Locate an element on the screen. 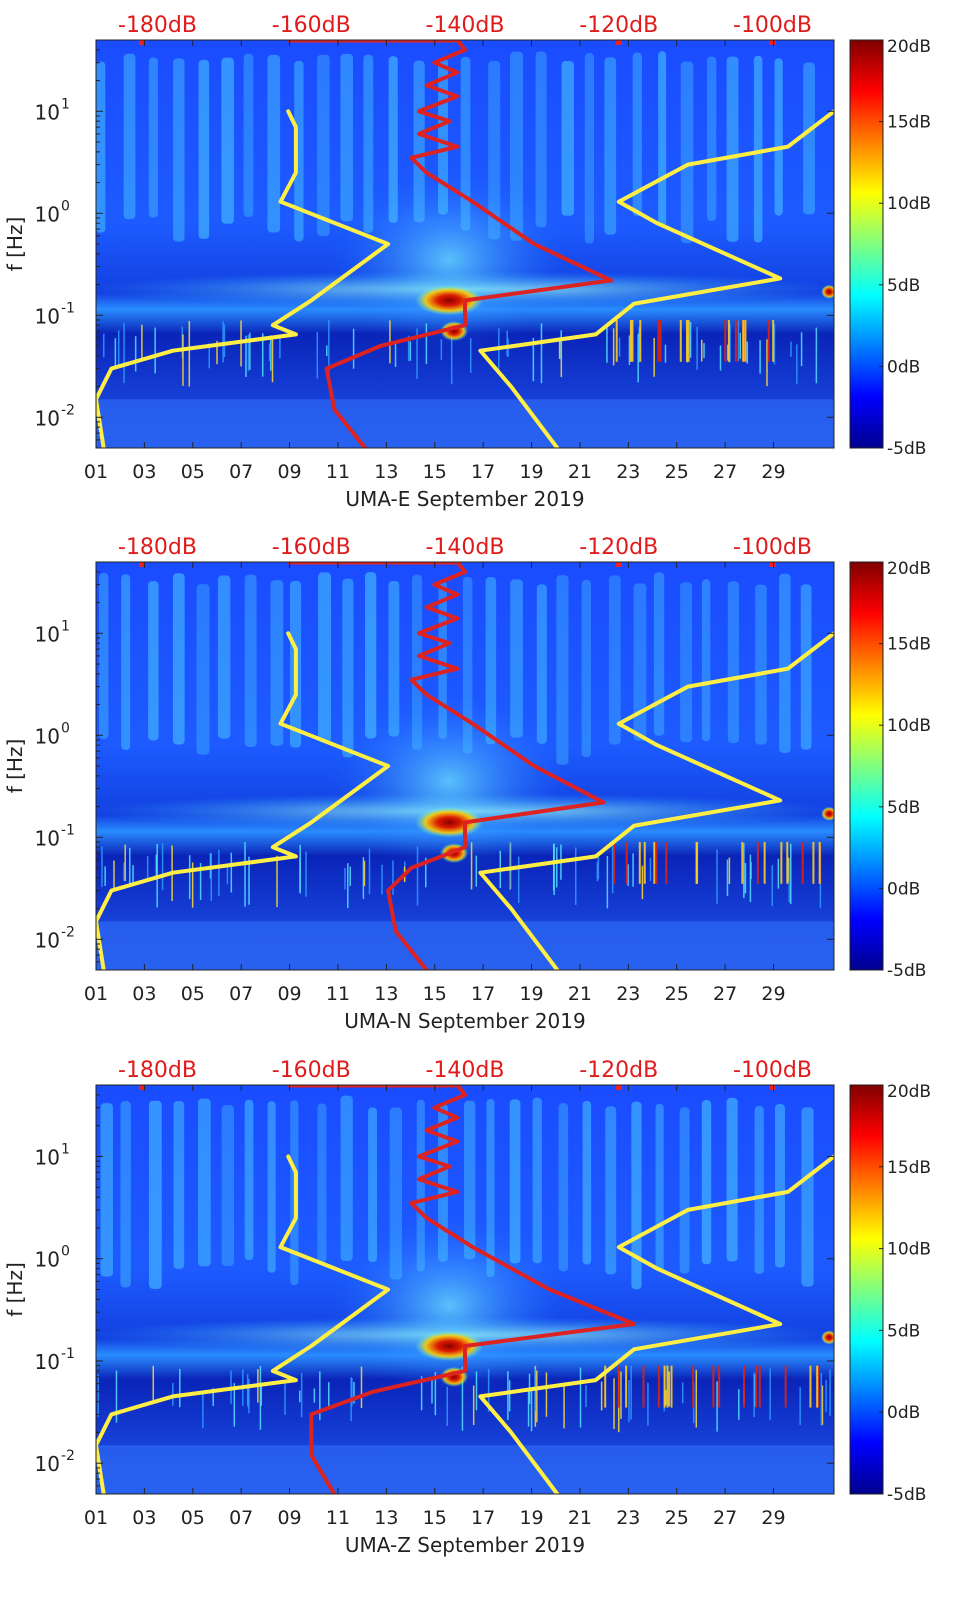  top-db-tick-label: -120dB is located at coordinates (618, 1070).